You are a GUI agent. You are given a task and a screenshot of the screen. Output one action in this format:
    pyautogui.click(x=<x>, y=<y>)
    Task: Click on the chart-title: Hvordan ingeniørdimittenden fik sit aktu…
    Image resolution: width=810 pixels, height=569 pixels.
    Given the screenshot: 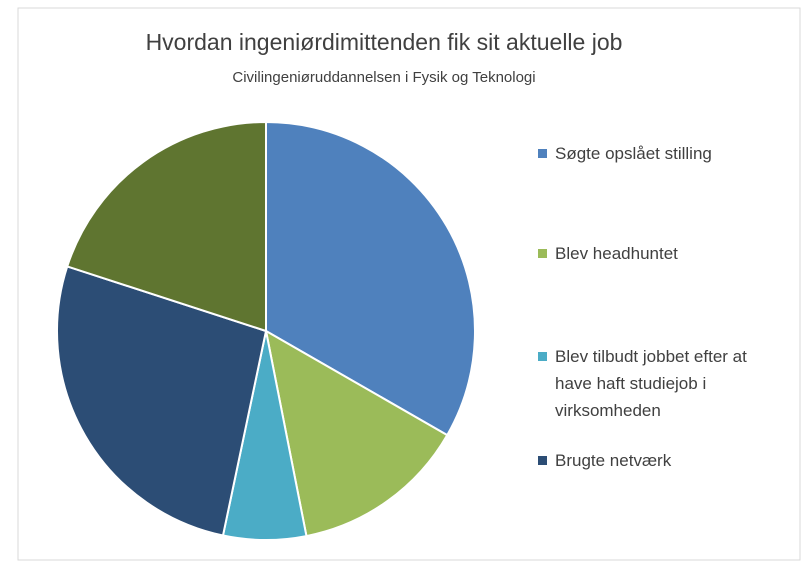 What is the action you would take?
    pyautogui.click(x=384, y=42)
    